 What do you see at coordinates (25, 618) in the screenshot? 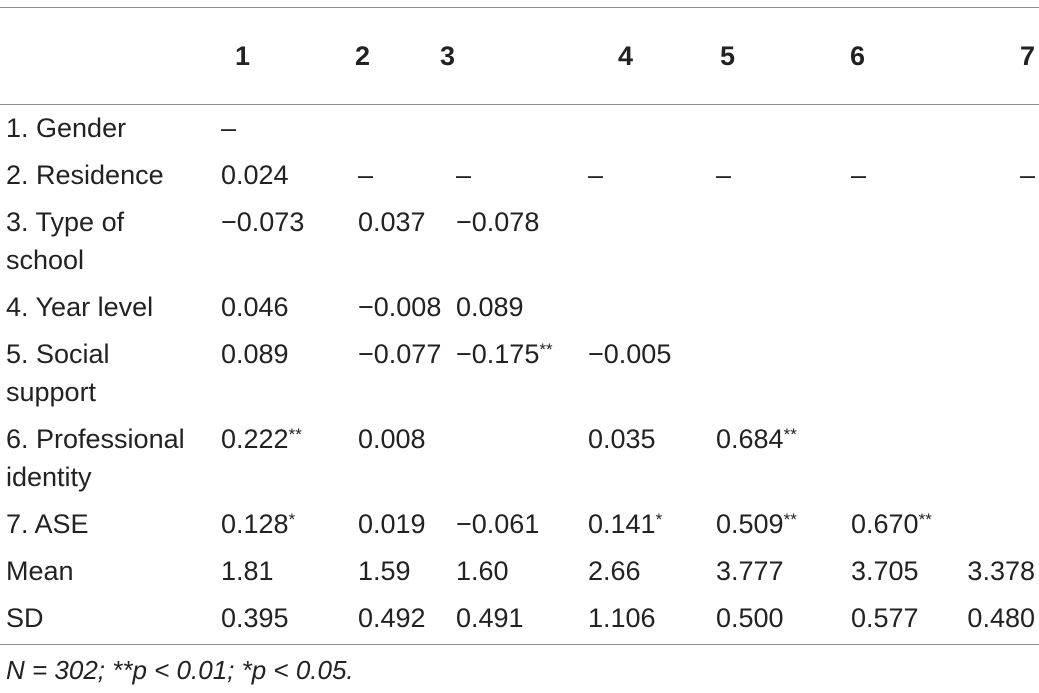
I see `row-label: SD` at bounding box center [25, 618].